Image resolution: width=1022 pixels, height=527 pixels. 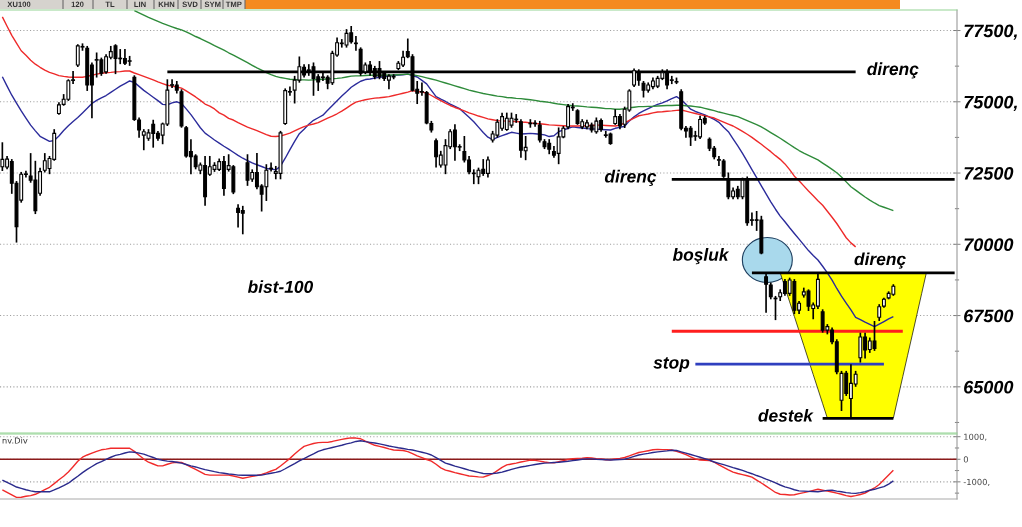 I want to click on annotation: bist-100, so click(x=280, y=286).